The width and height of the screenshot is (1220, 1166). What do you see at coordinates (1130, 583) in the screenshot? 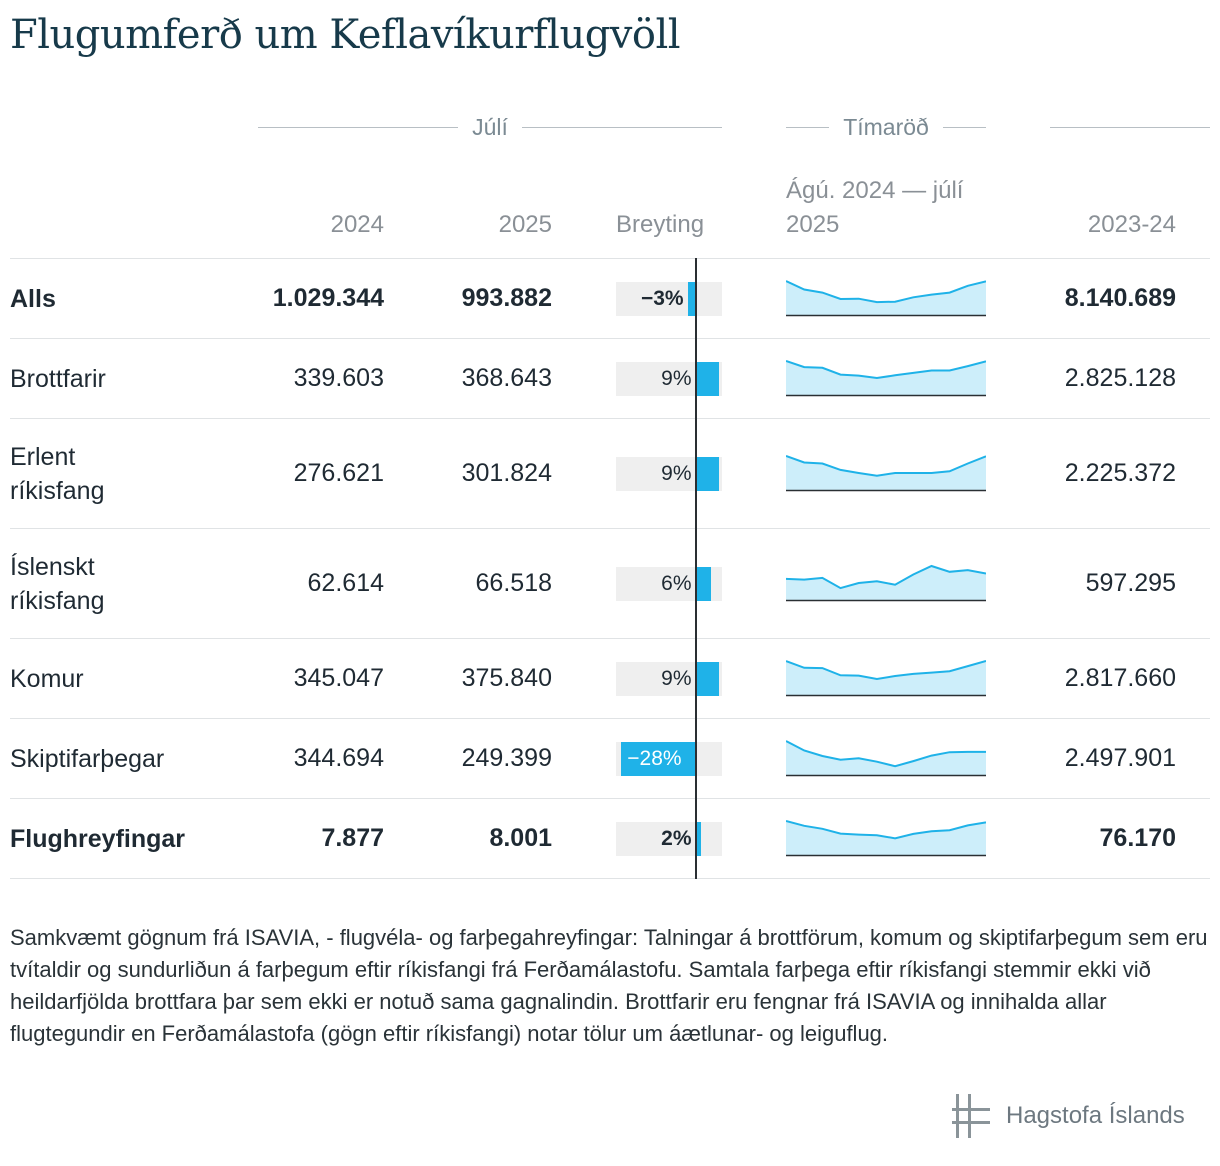
I see `value-2023-24: 597.295` at bounding box center [1130, 583].